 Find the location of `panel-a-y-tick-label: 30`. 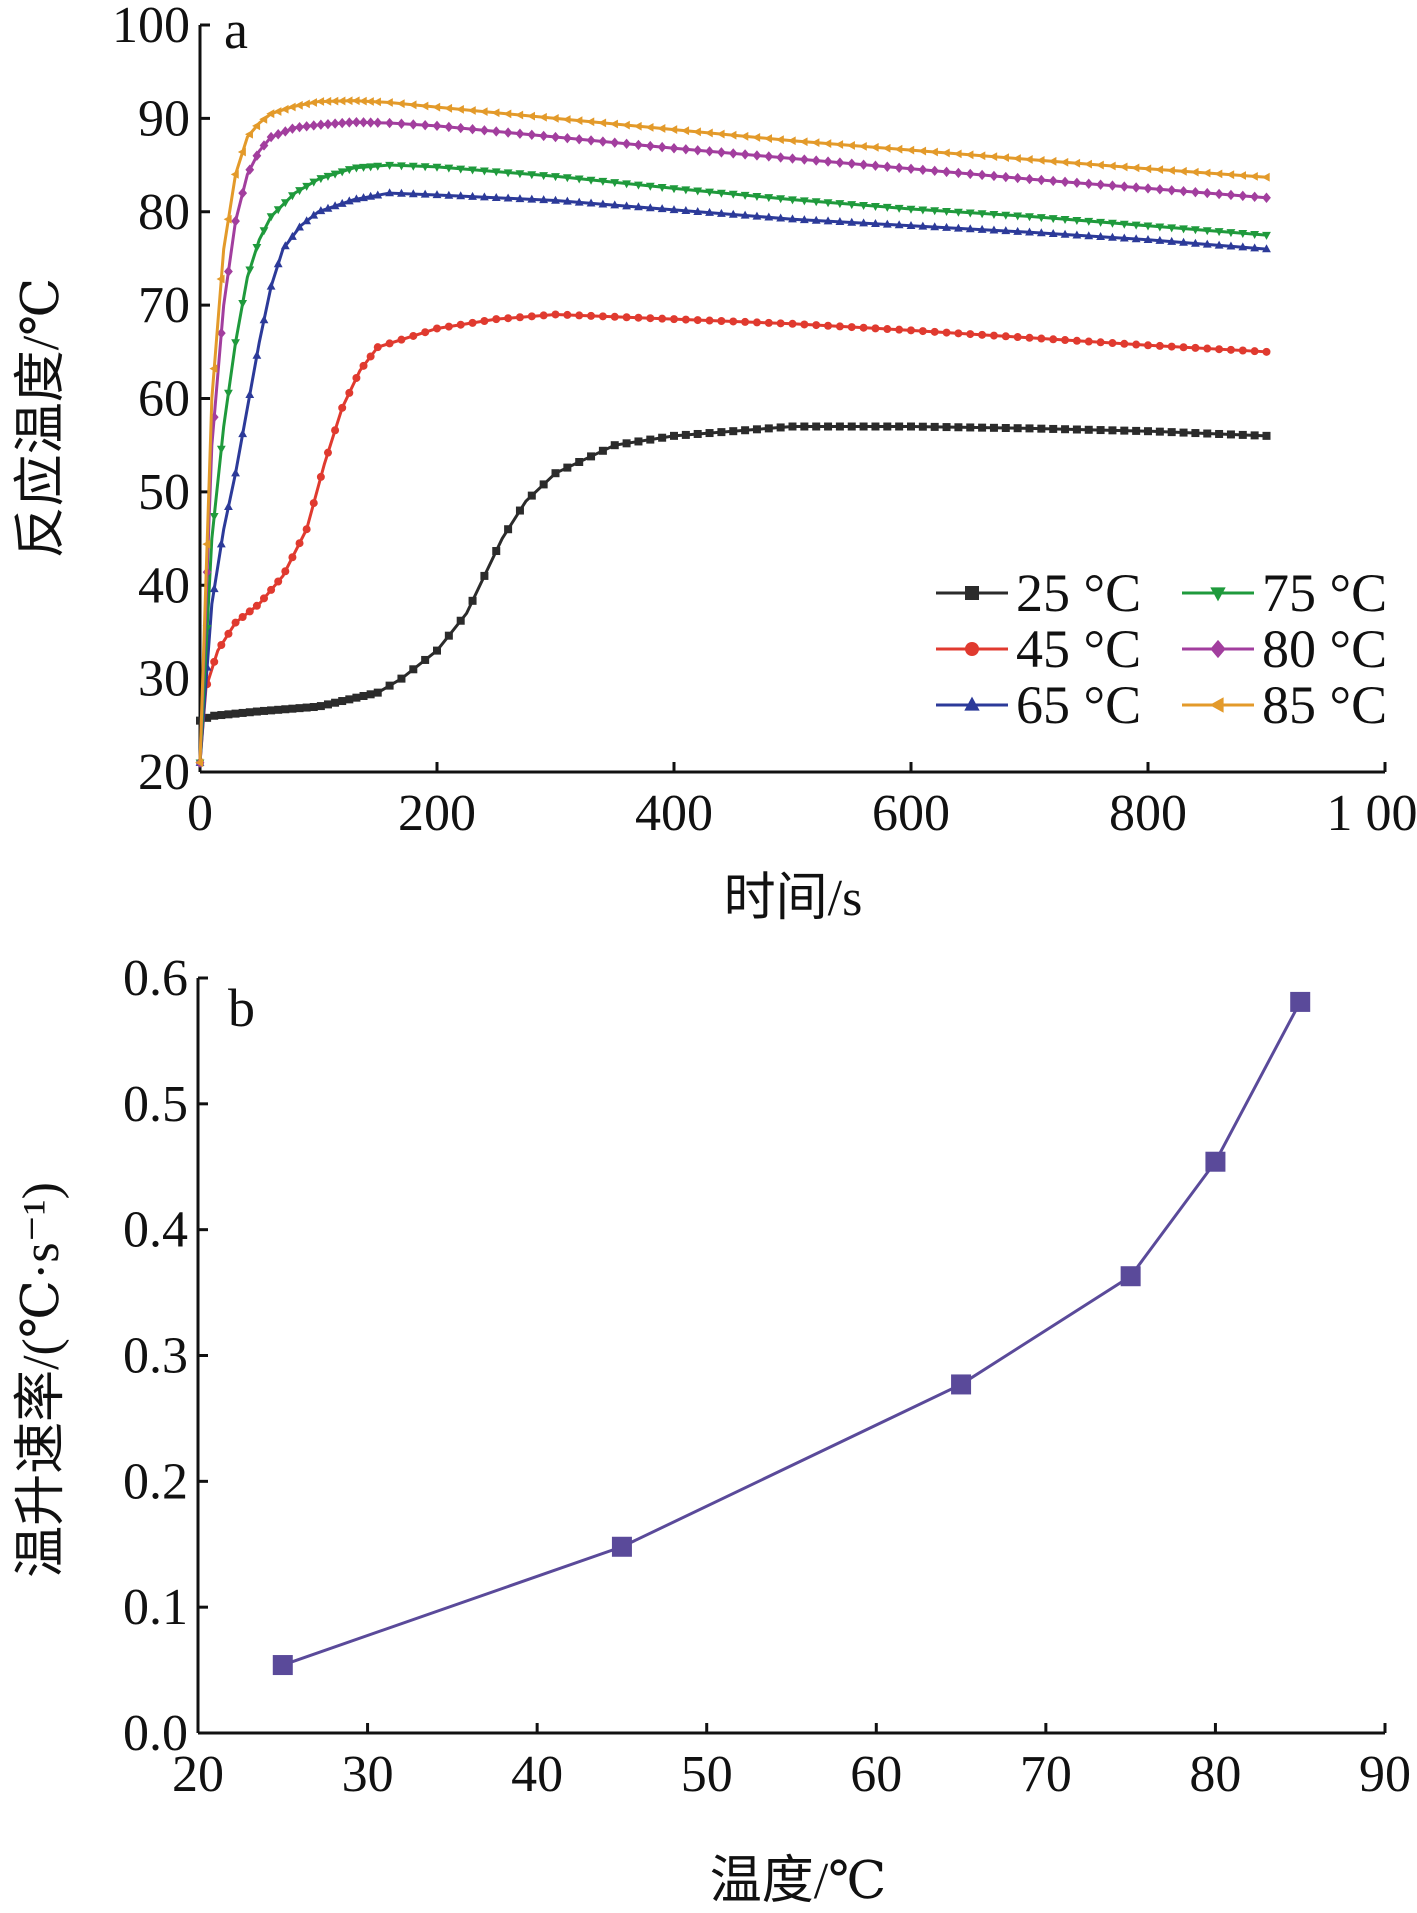

panel-a-y-tick-label: 30 is located at coordinates (164, 679).